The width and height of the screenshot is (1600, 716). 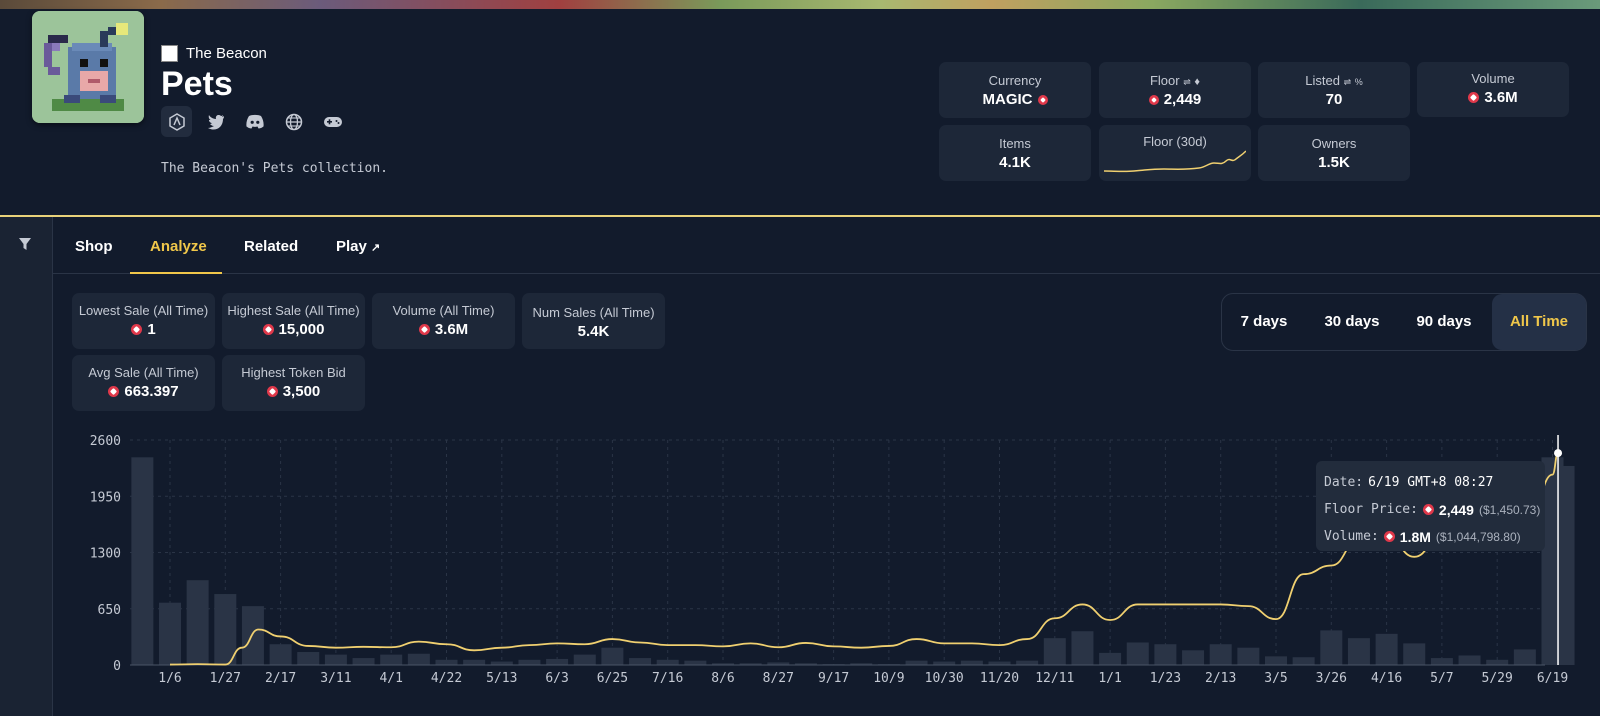 What do you see at coordinates (1444, 321) in the screenshot?
I see `range-90-days: 90 days` at bounding box center [1444, 321].